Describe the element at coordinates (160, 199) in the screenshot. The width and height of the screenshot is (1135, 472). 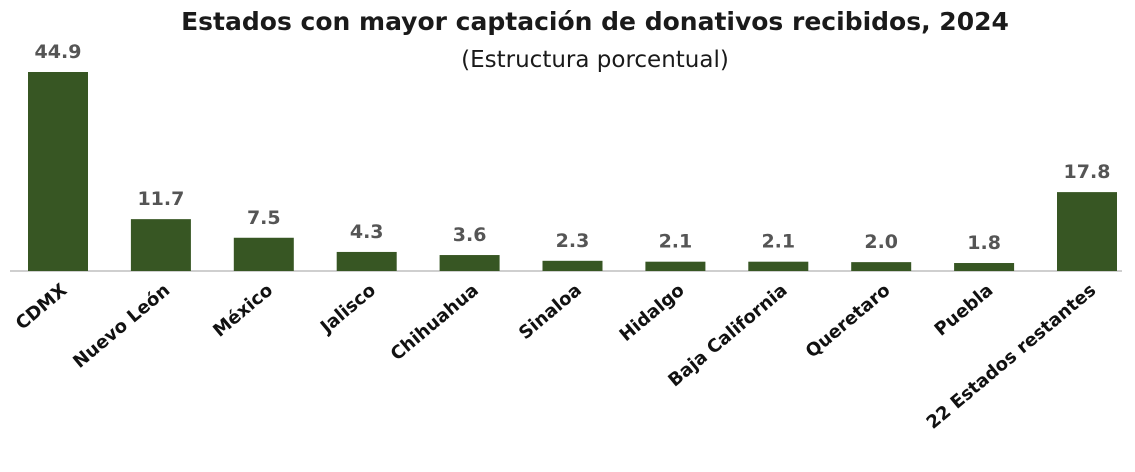
I see `value-label: 11.7` at that location.